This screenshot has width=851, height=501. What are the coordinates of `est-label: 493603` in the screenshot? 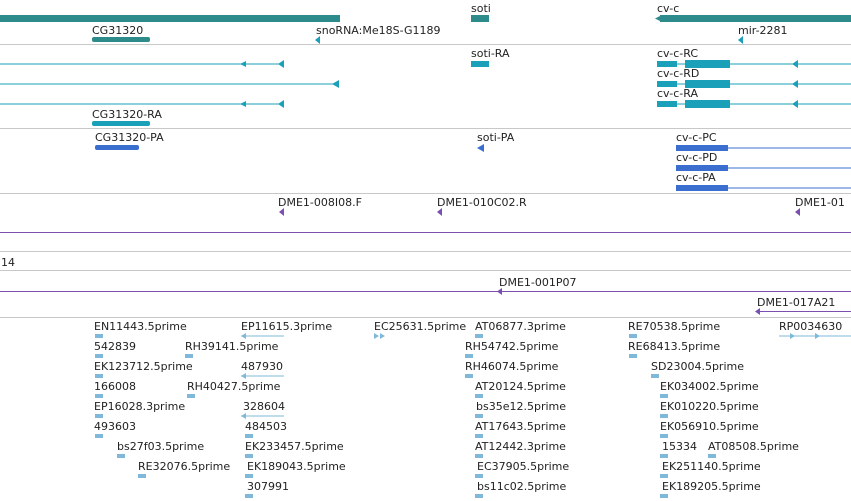 It's located at (115, 426).